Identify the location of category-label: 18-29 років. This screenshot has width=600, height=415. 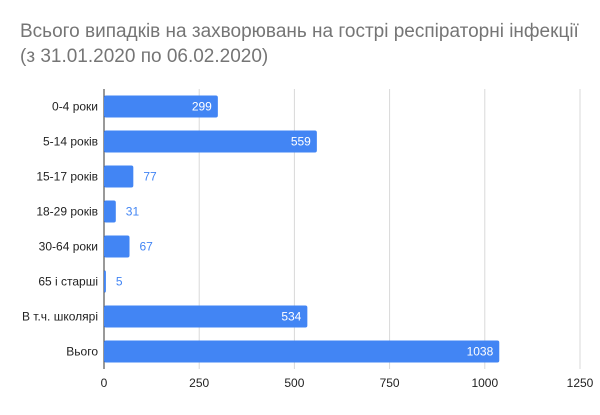
(67, 212).